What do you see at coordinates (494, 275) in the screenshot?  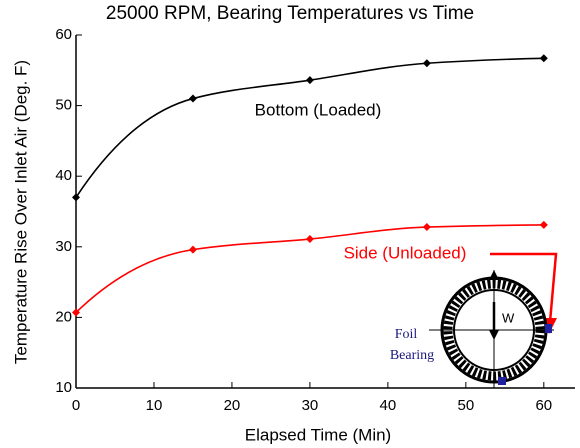 I see `top-arrowhead` at bounding box center [494, 275].